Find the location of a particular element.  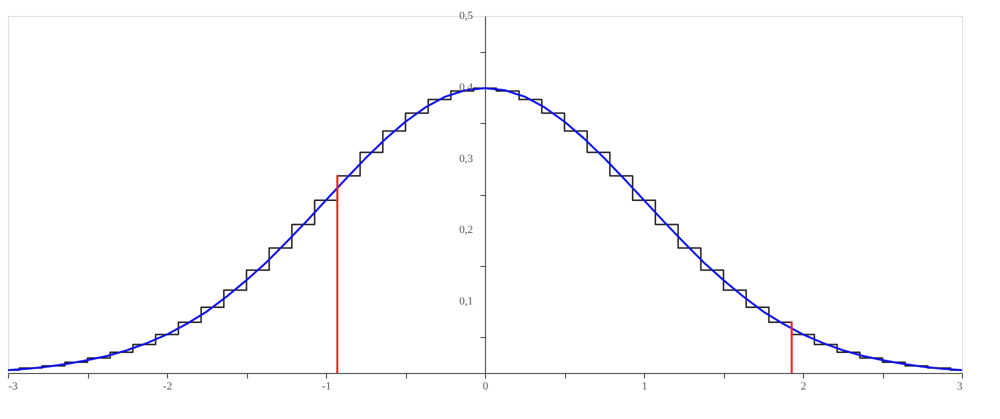

y-tick-label: 0,3 is located at coordinates (466, 158).